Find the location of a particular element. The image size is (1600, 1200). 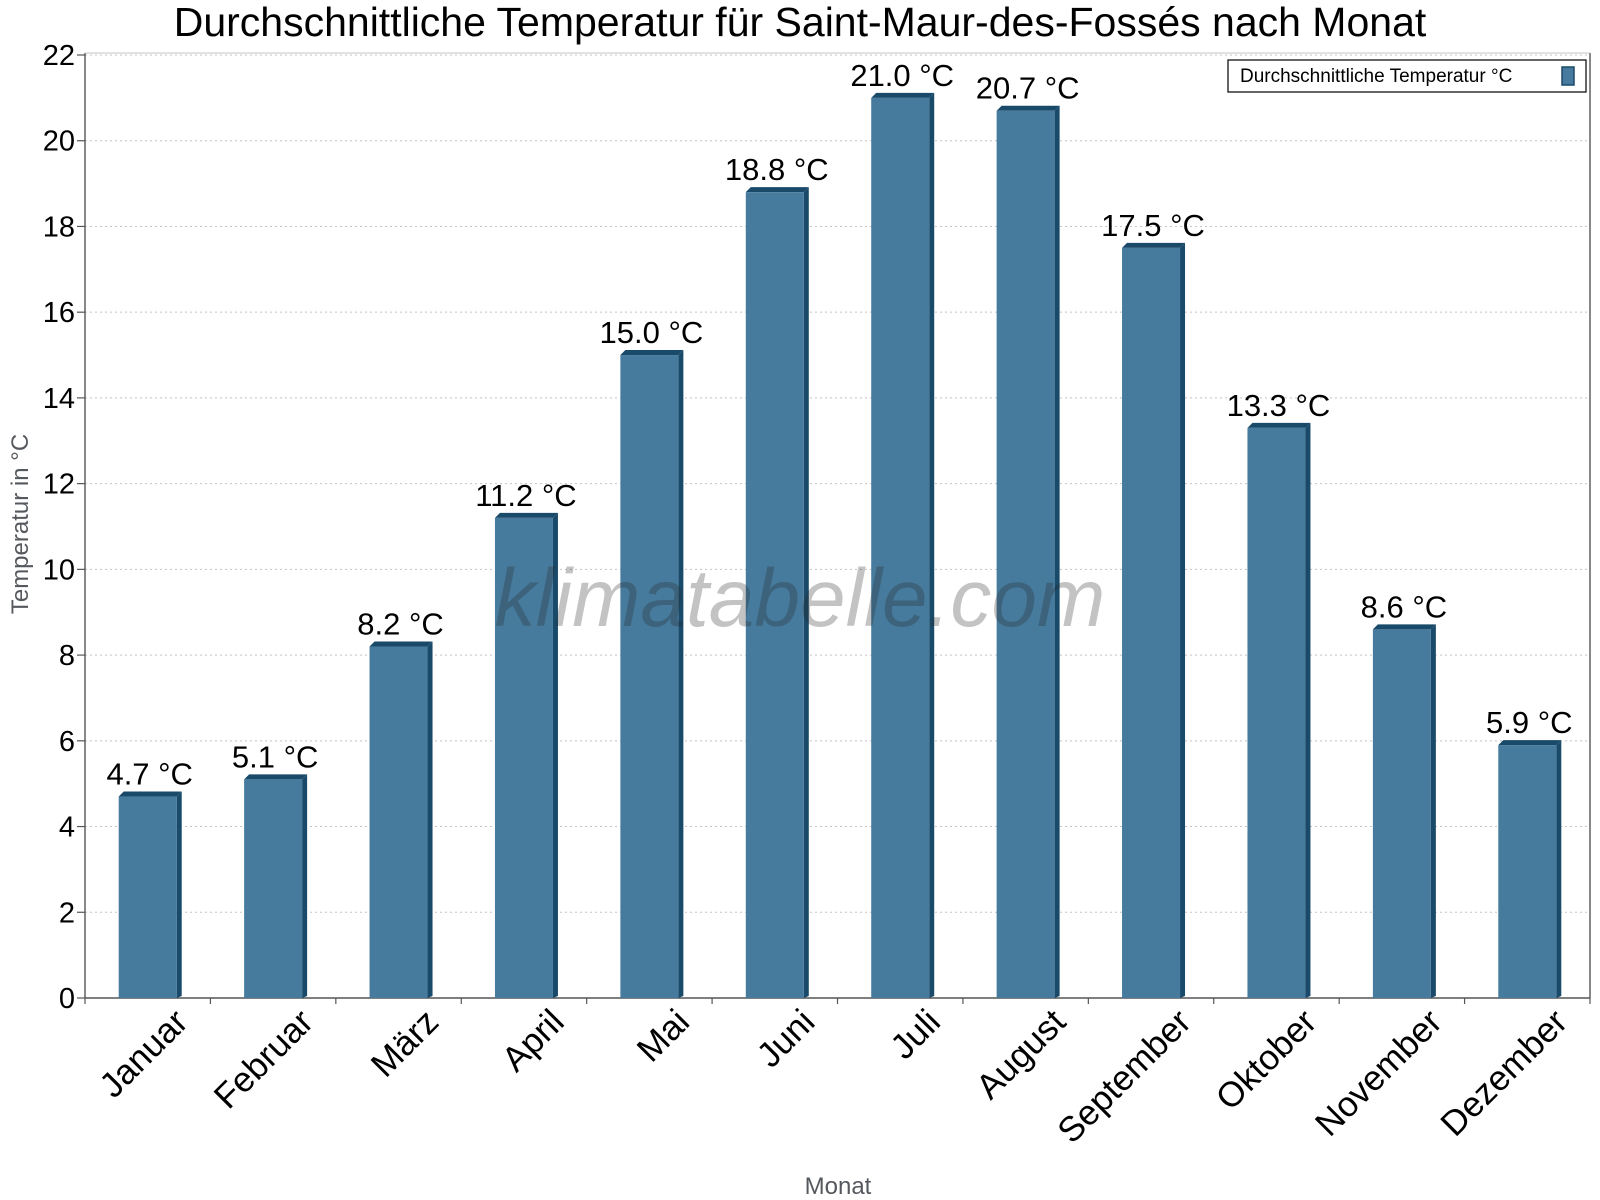

data-label: 5.1 °C is located at coordinates (275, 756).